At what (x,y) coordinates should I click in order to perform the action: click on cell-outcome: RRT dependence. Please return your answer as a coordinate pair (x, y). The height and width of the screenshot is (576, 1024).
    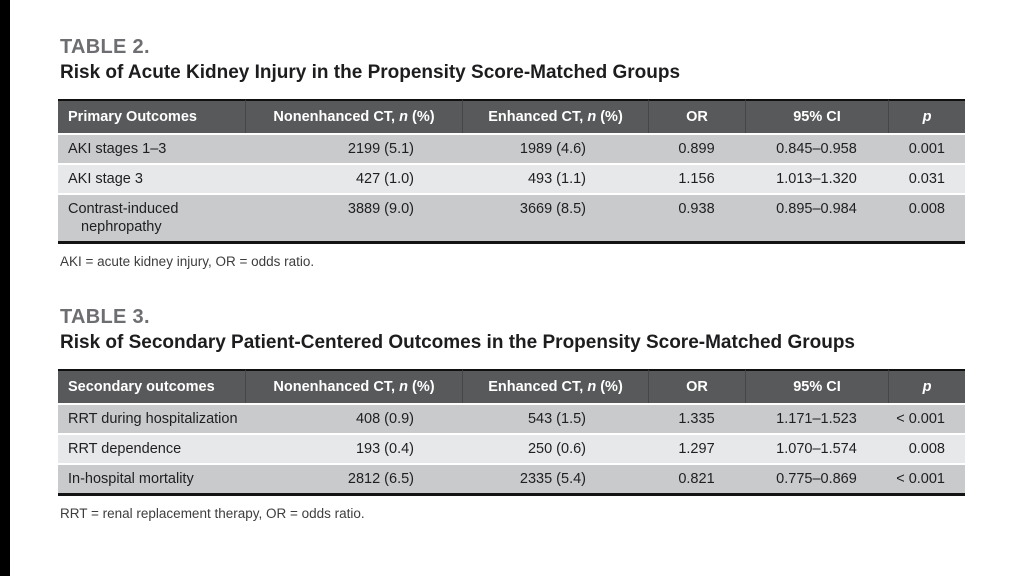
    Looking at the image, I should click on (151, 448).